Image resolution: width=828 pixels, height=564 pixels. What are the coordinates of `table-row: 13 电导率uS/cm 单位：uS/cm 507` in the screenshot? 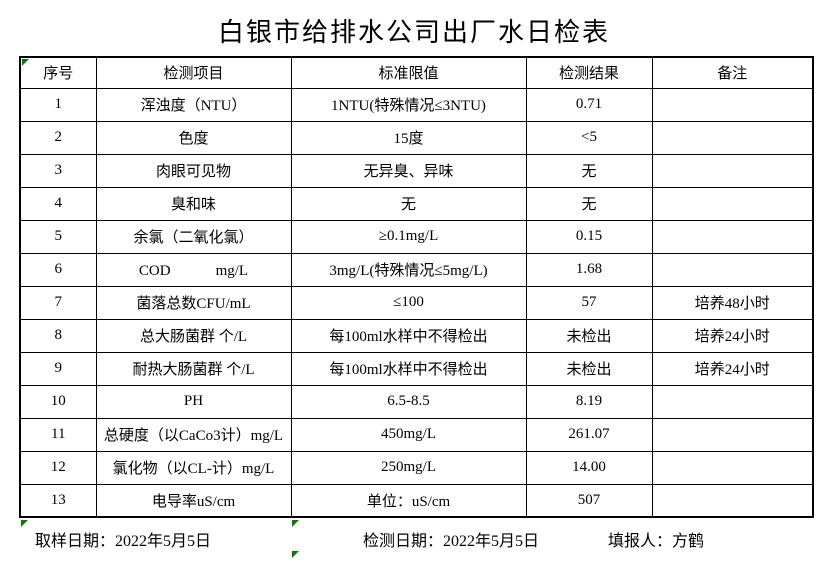 It's located at (416, 500).